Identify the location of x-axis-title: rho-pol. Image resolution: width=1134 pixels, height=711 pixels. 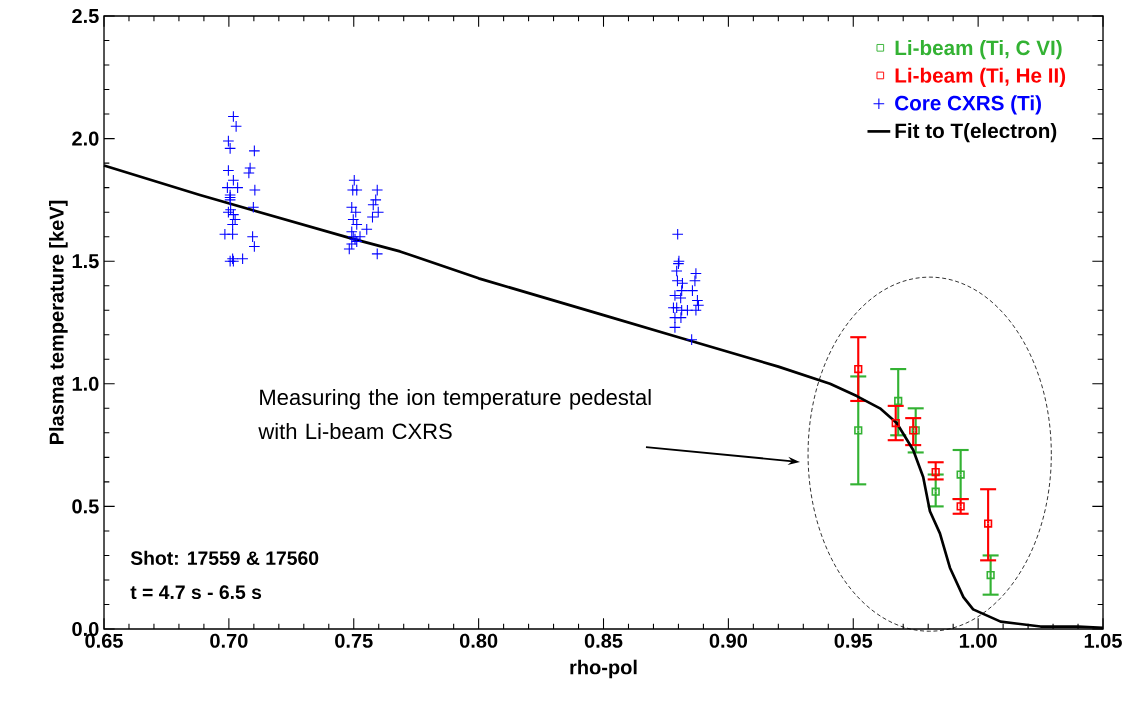
(603, 669).